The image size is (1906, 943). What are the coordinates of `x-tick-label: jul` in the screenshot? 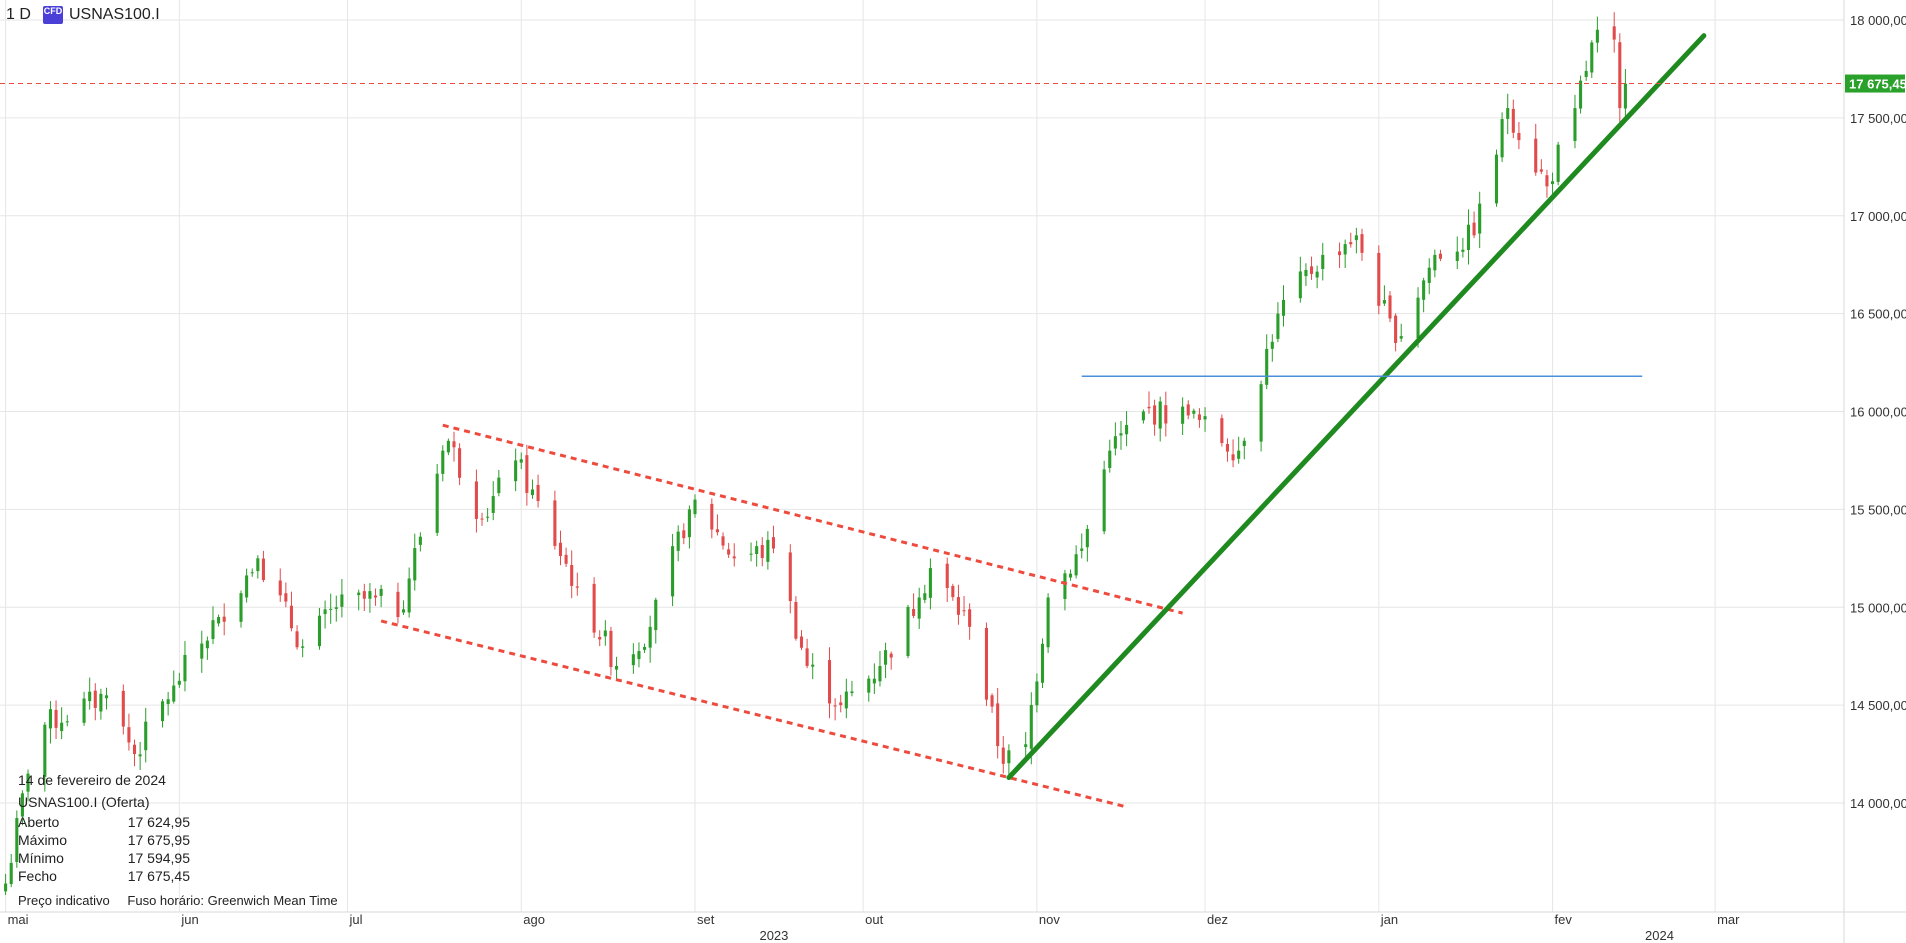 It's located at (356, 919).